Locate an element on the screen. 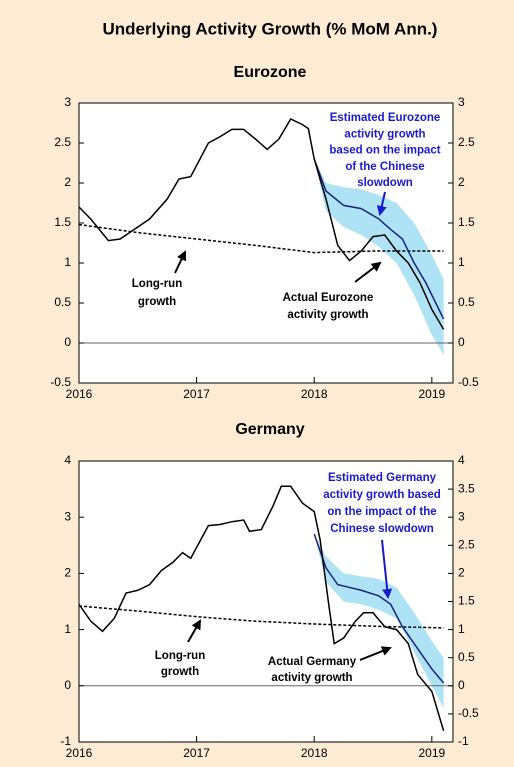 This screenshot has height=767, width=514. annotation: activity growth based is located at coordinates (382, 495).